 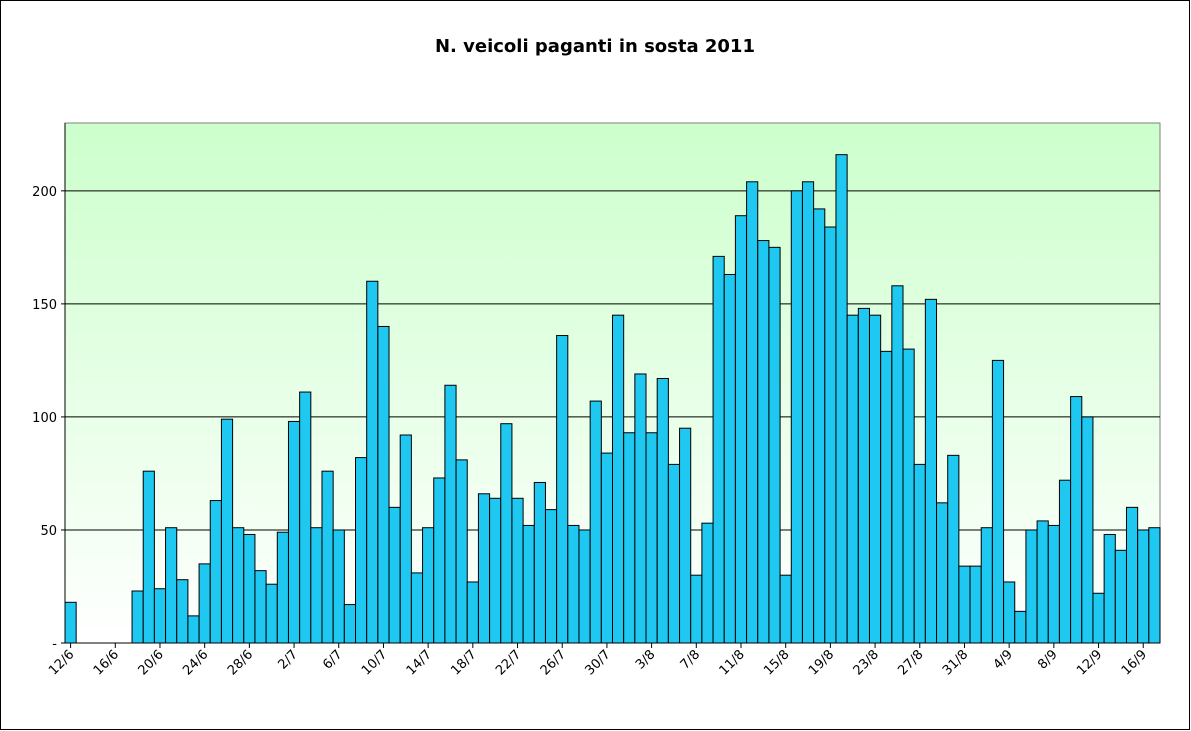 What do you see at coordinates (44, 305) in the screenshot?
I see `y-tick-label: 150` at bounding box center [44, 305].